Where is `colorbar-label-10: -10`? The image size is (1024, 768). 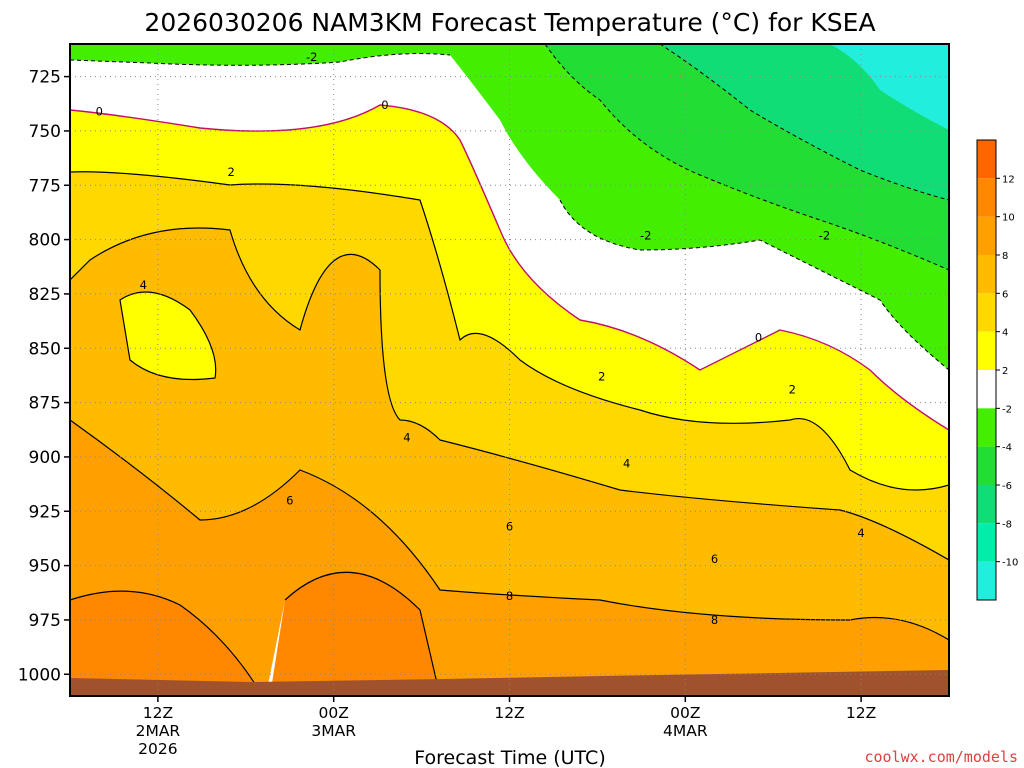 colorbar-label-10: -10 is located at coordinates (1010, 563).